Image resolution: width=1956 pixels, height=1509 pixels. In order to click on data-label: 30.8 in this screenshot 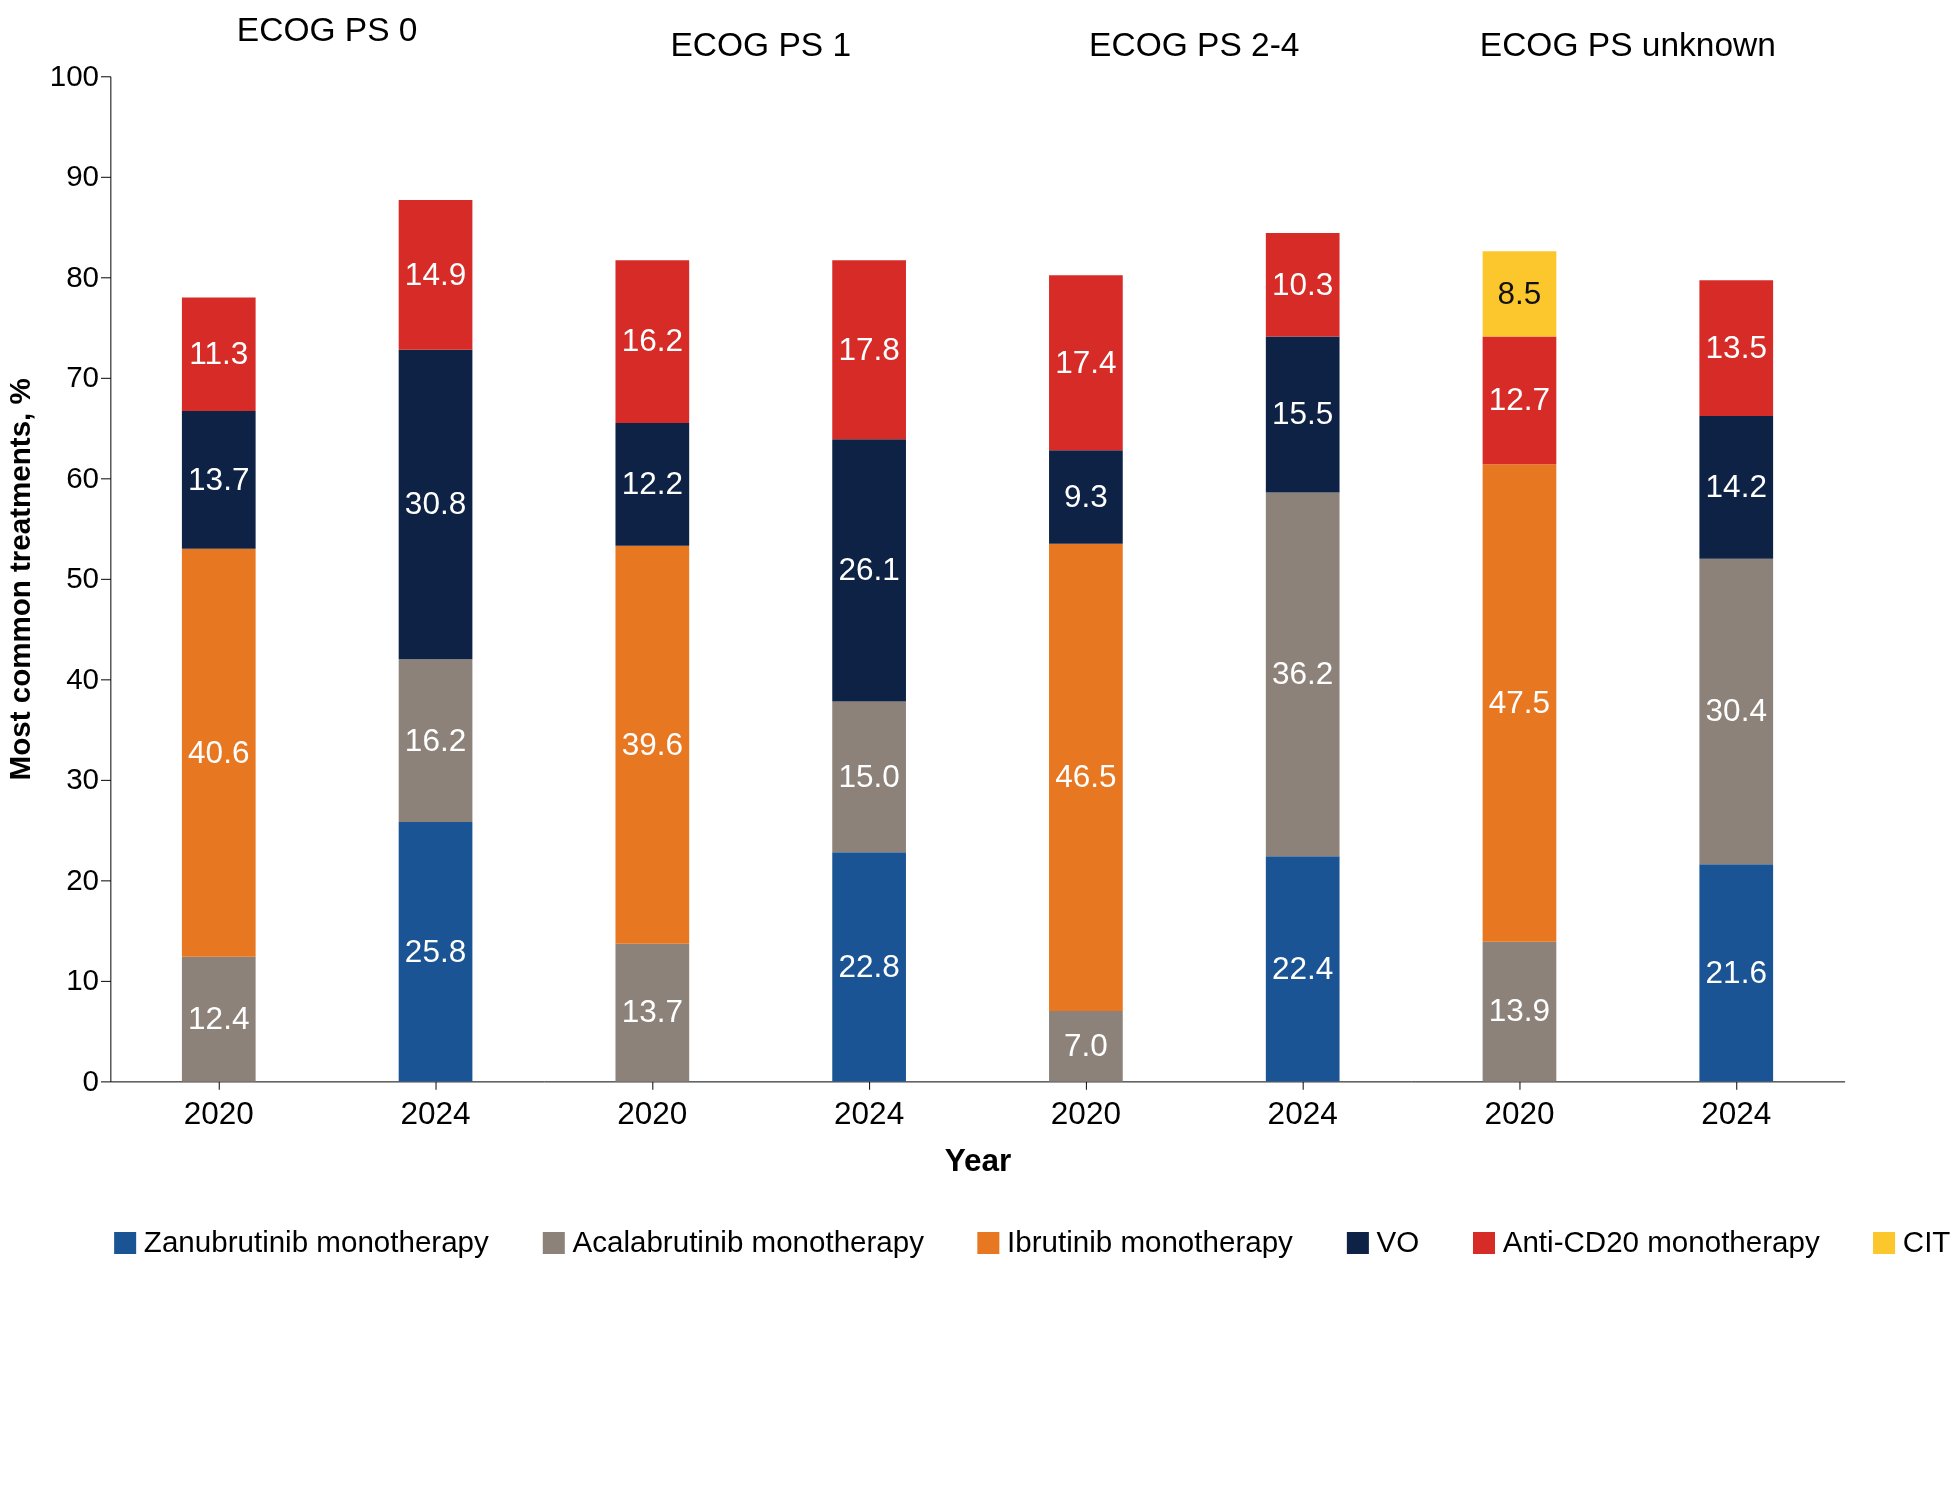, I will do `click(435, 503)`.